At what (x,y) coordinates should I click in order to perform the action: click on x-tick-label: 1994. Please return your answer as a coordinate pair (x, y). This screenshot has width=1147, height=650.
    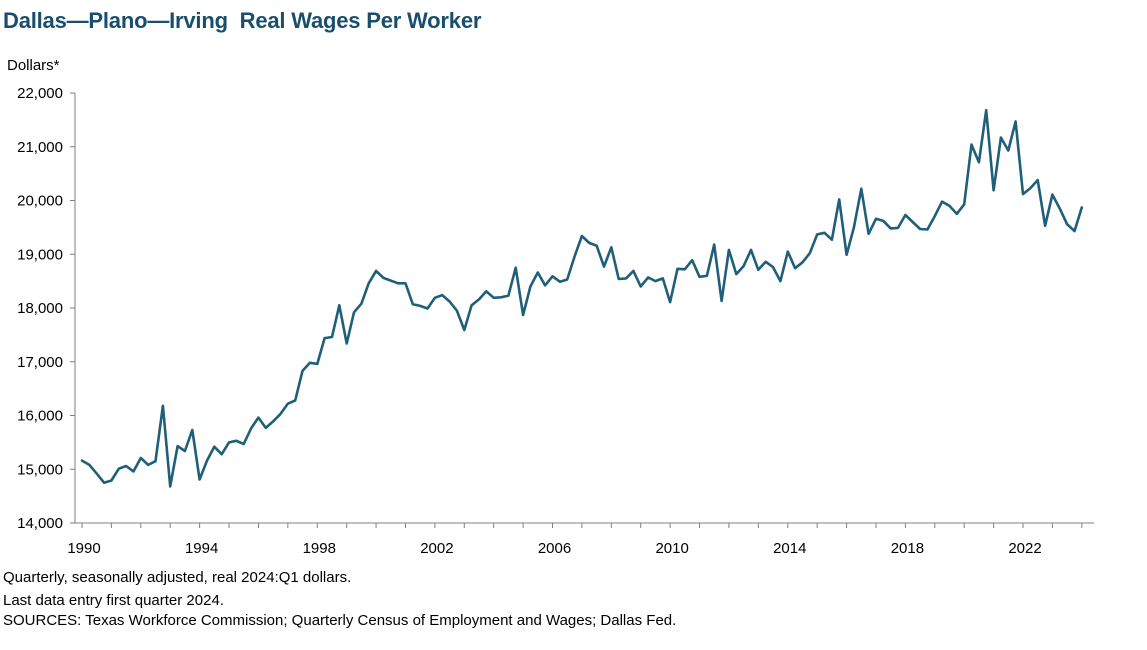
    Looking at the image, I should click on (201, 548).